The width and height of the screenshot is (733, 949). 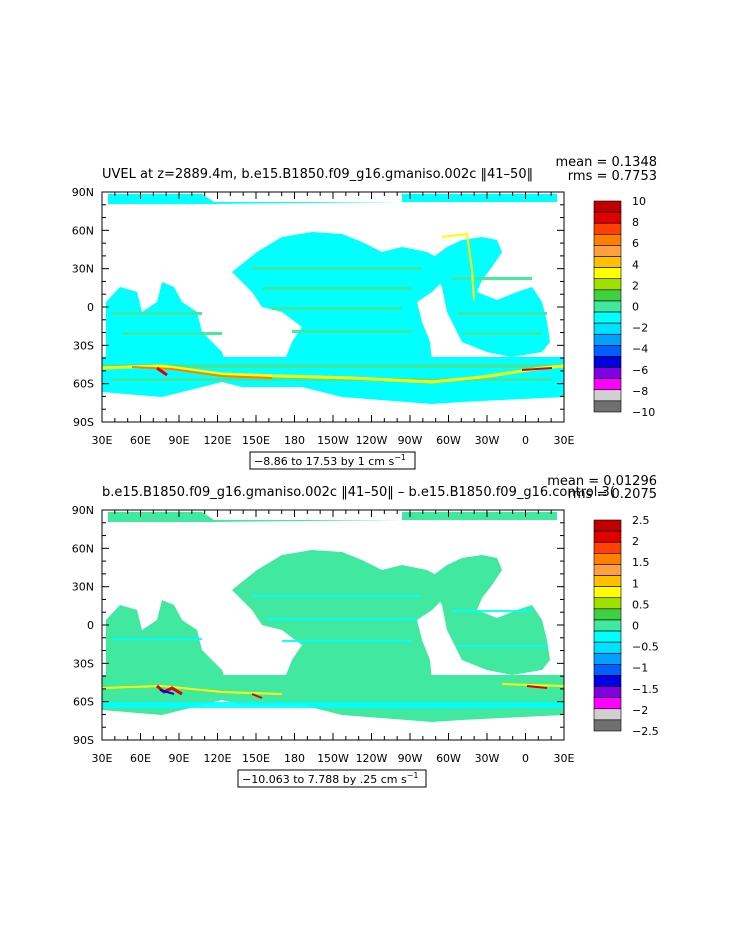 I want to click on panel-2-field-highlights, so click(x=333, y=691).